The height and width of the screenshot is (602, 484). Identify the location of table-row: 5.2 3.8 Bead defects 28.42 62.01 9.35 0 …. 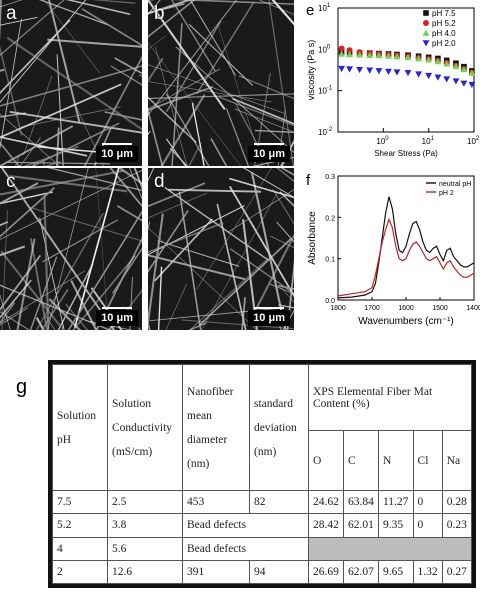
(262, 525).